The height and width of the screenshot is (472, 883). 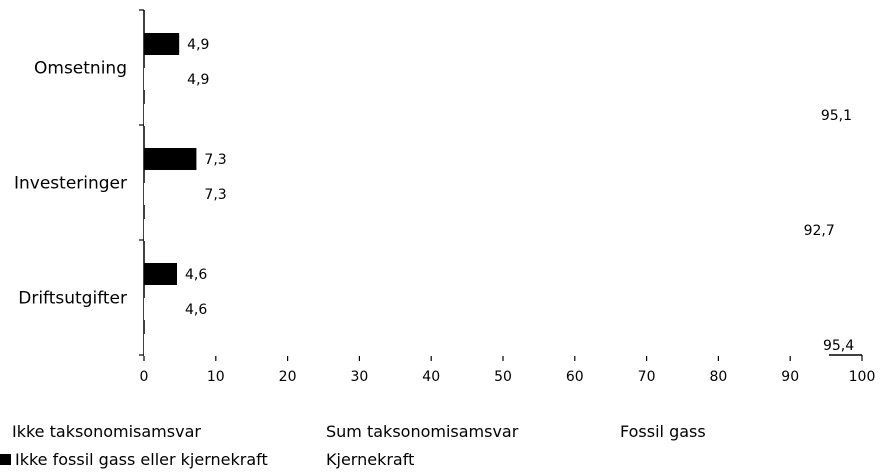 What do you see at coordinates (5, 459) in the screenshot?
I see `legend-swatch-icon` at bounding box center [5, 459].